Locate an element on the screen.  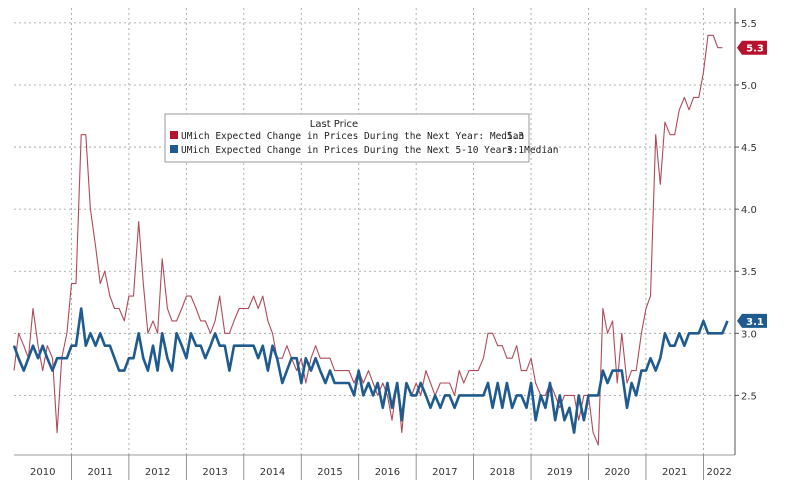
x-year-label: 2022 is located at coordinates (718, 472).